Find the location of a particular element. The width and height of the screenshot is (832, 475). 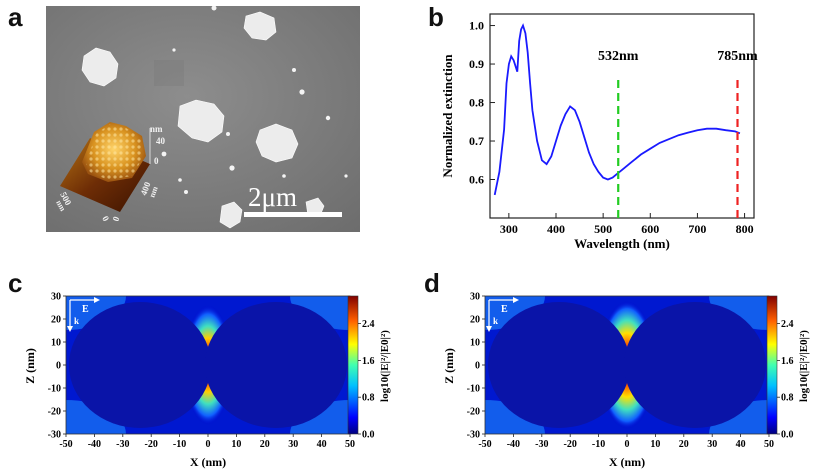

afm-z-unit: nm is located at coordinates (156, 129).